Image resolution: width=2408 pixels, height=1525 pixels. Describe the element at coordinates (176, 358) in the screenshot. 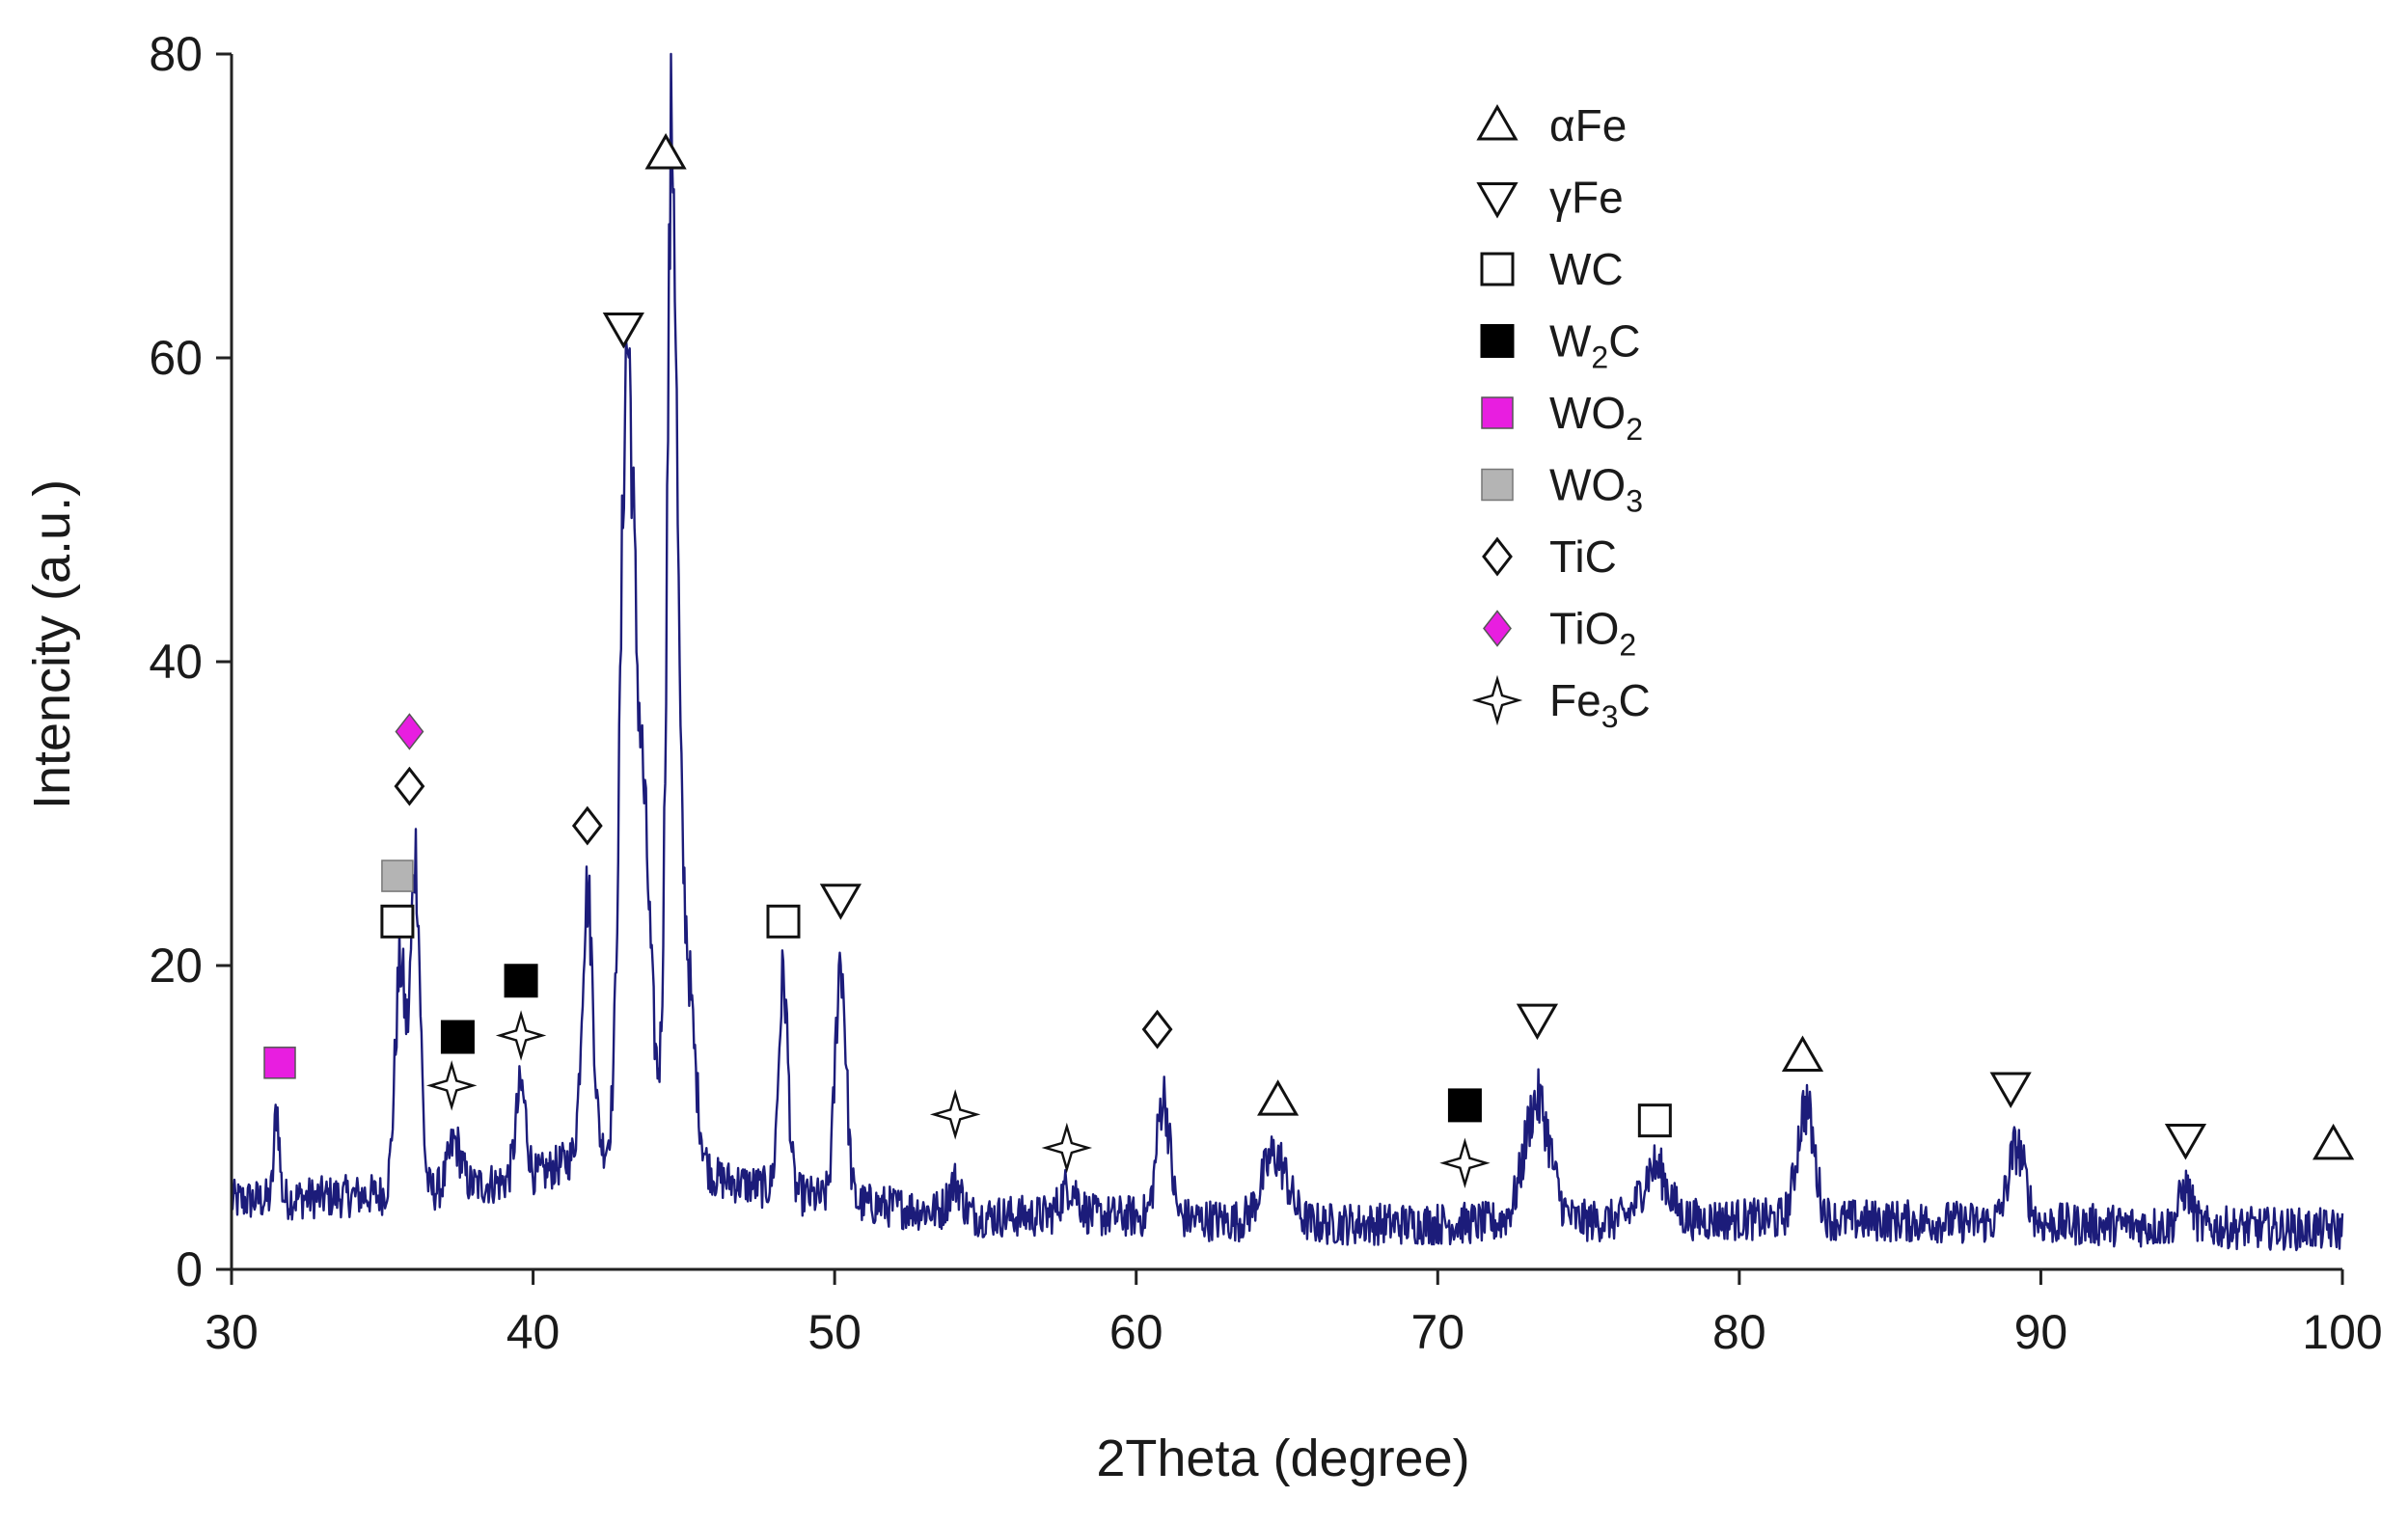

I see `y-tick-label: 60` at that location.